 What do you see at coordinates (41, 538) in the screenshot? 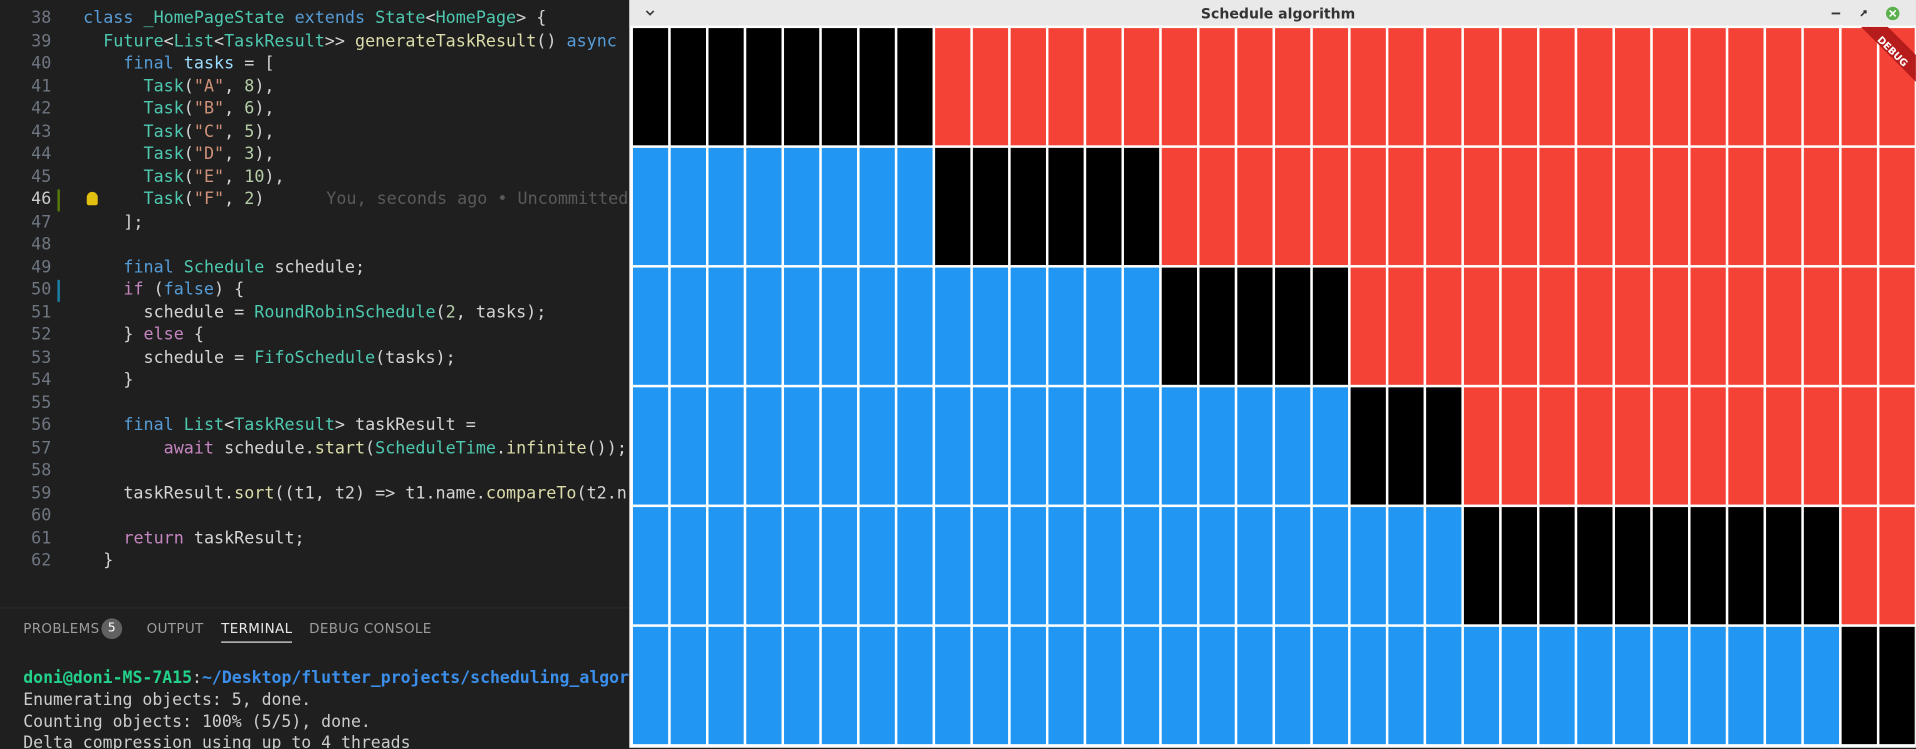
I see `line-number: 61` at bounding box center [41, 538].